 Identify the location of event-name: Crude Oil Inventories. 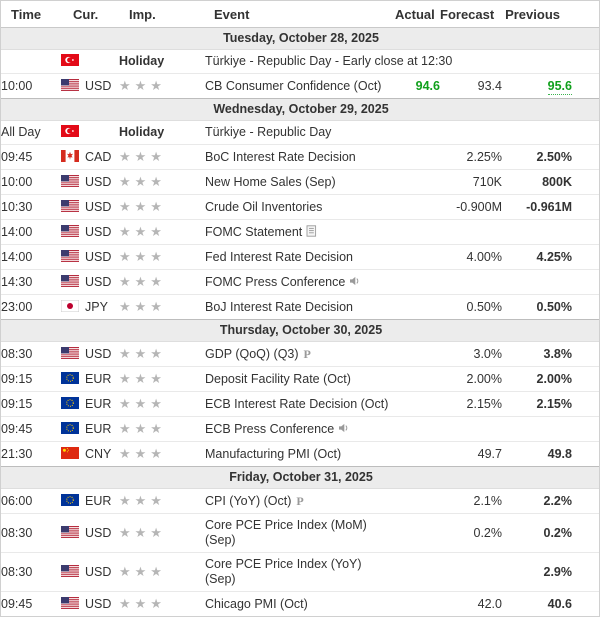
(300, 207).